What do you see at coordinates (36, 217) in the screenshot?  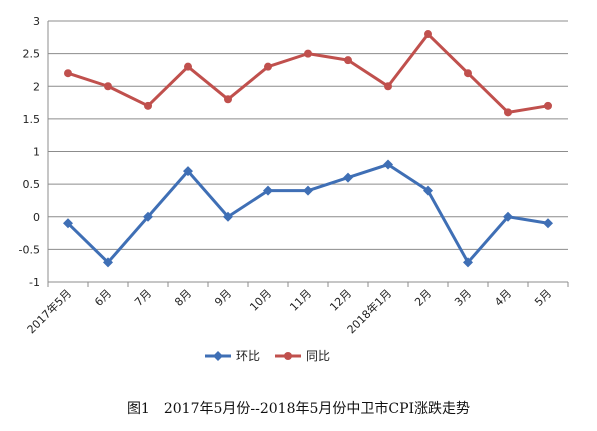 I see `y-tick-label: 0` at bounding box center [36, 217].